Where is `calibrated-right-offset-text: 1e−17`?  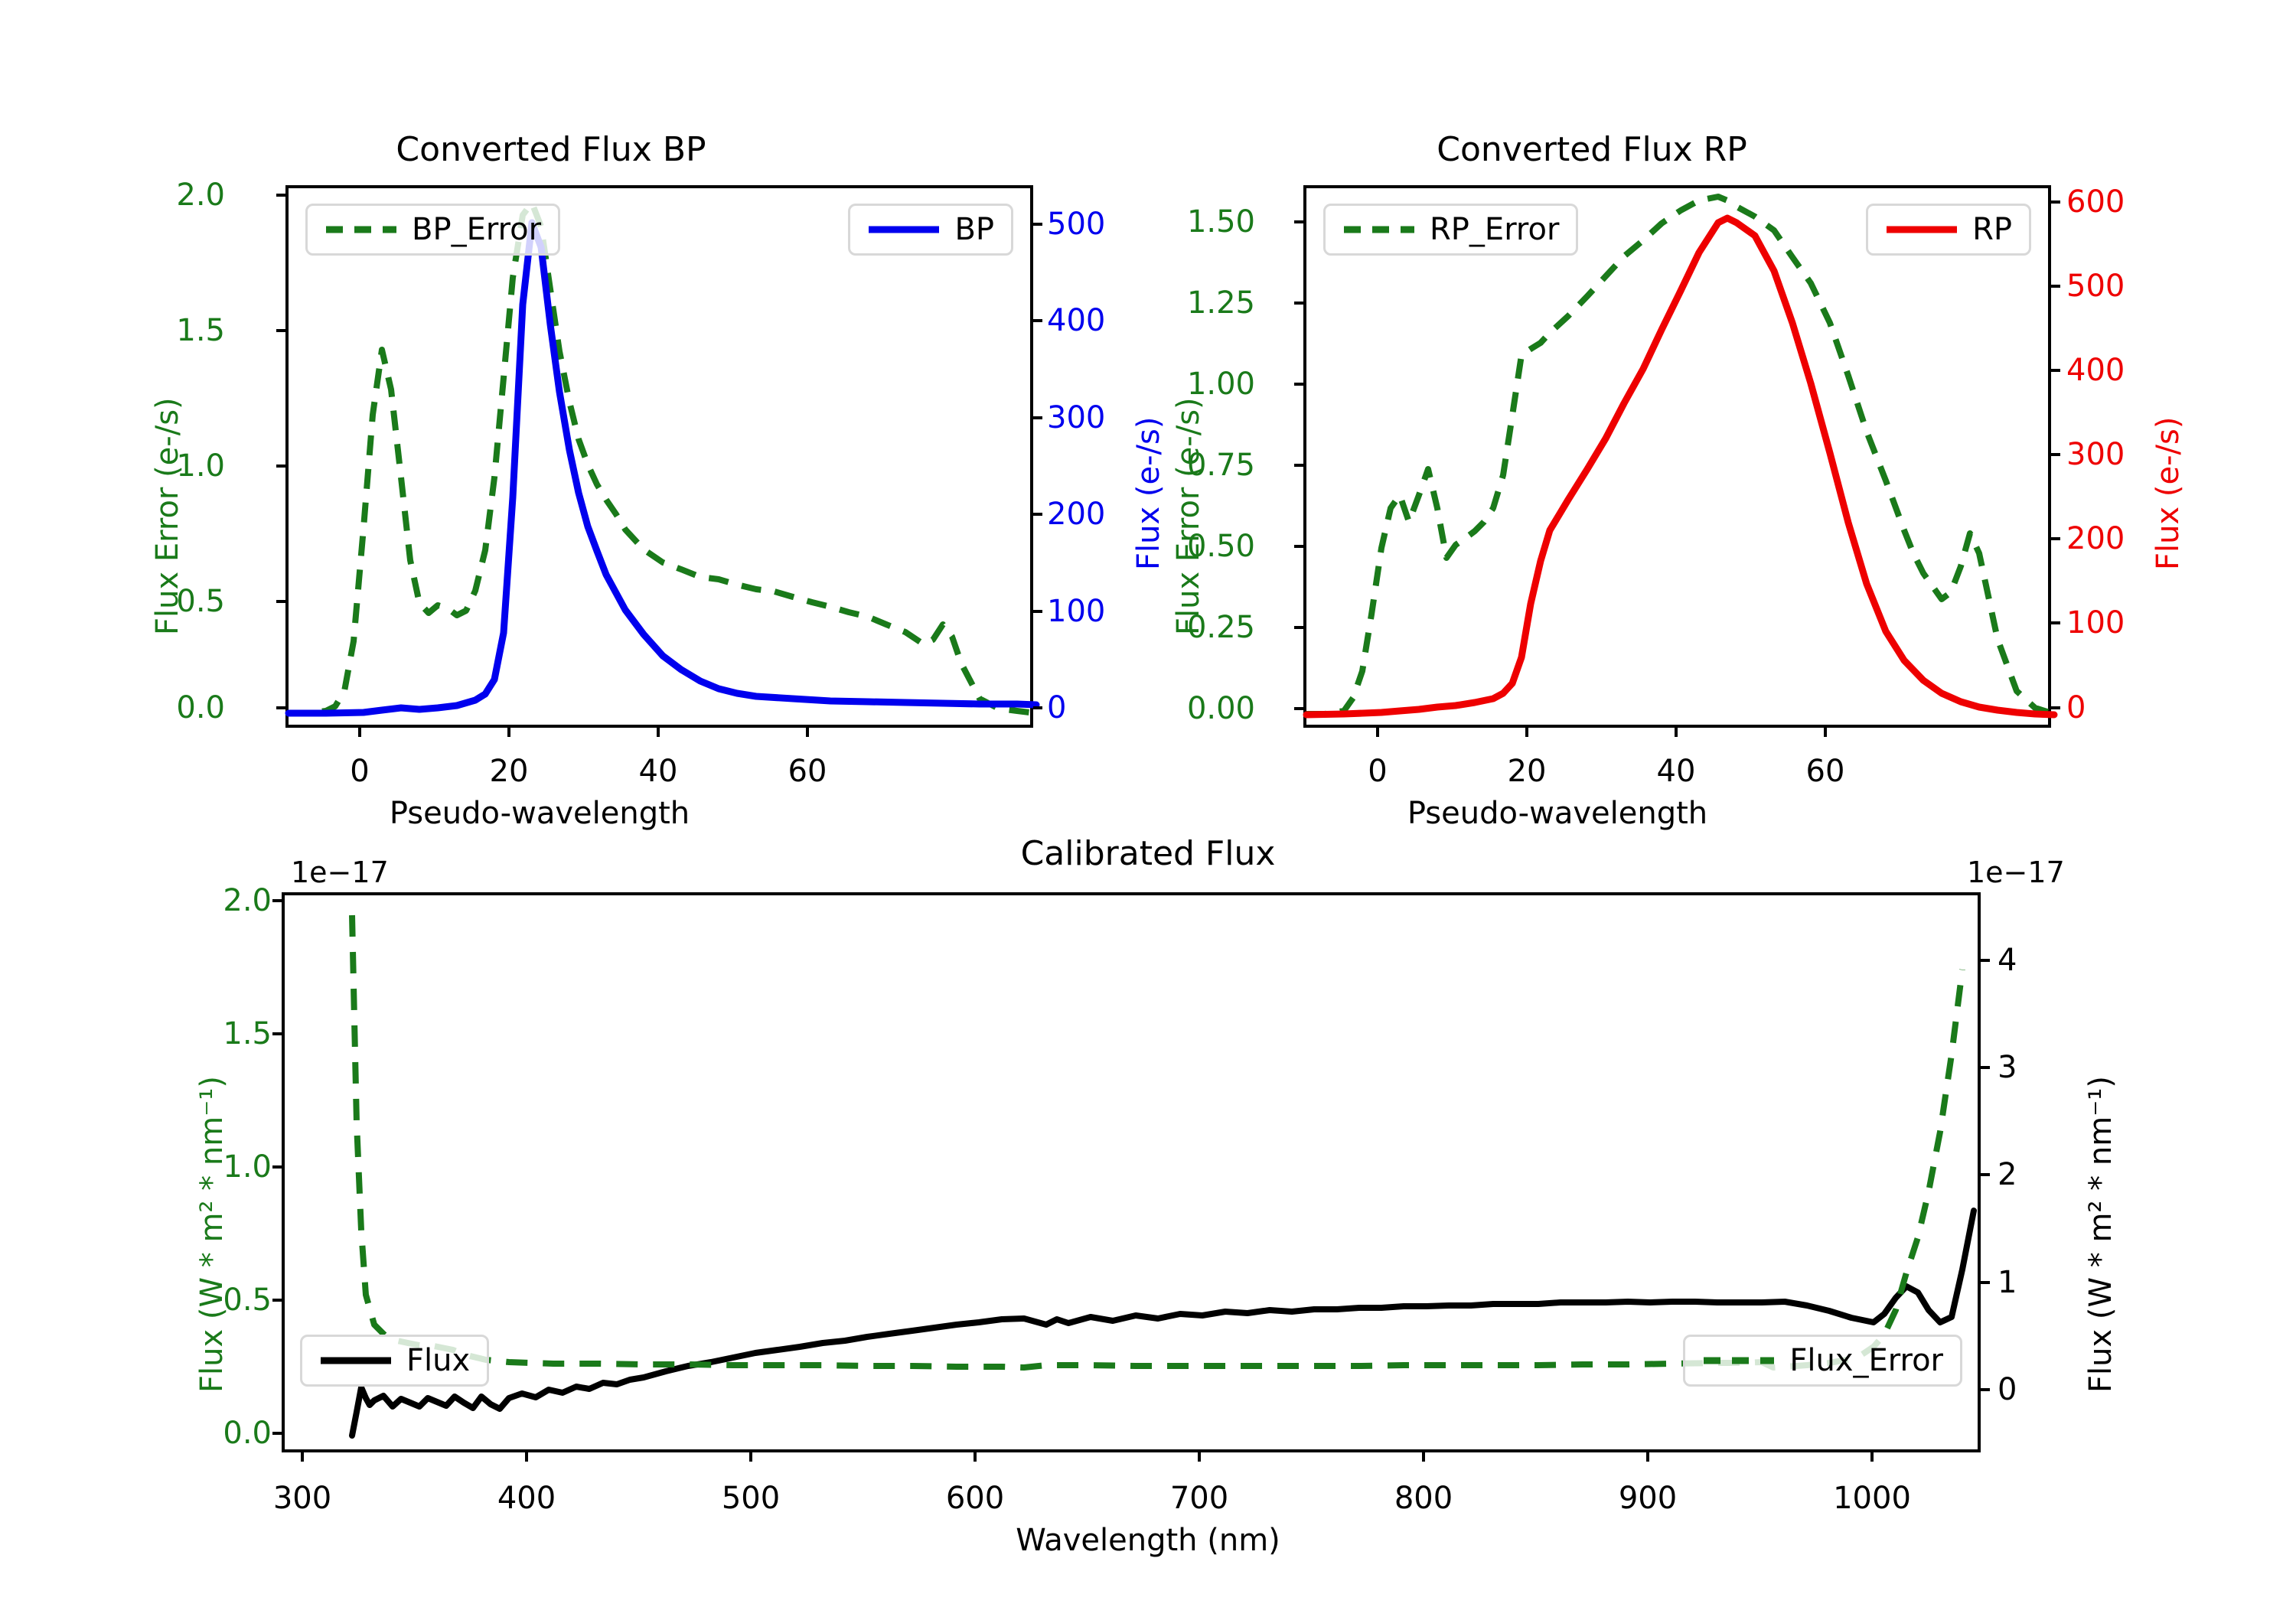
calibrated-right-offset-text: 1e−17 is located at coordinates (2016, 872).